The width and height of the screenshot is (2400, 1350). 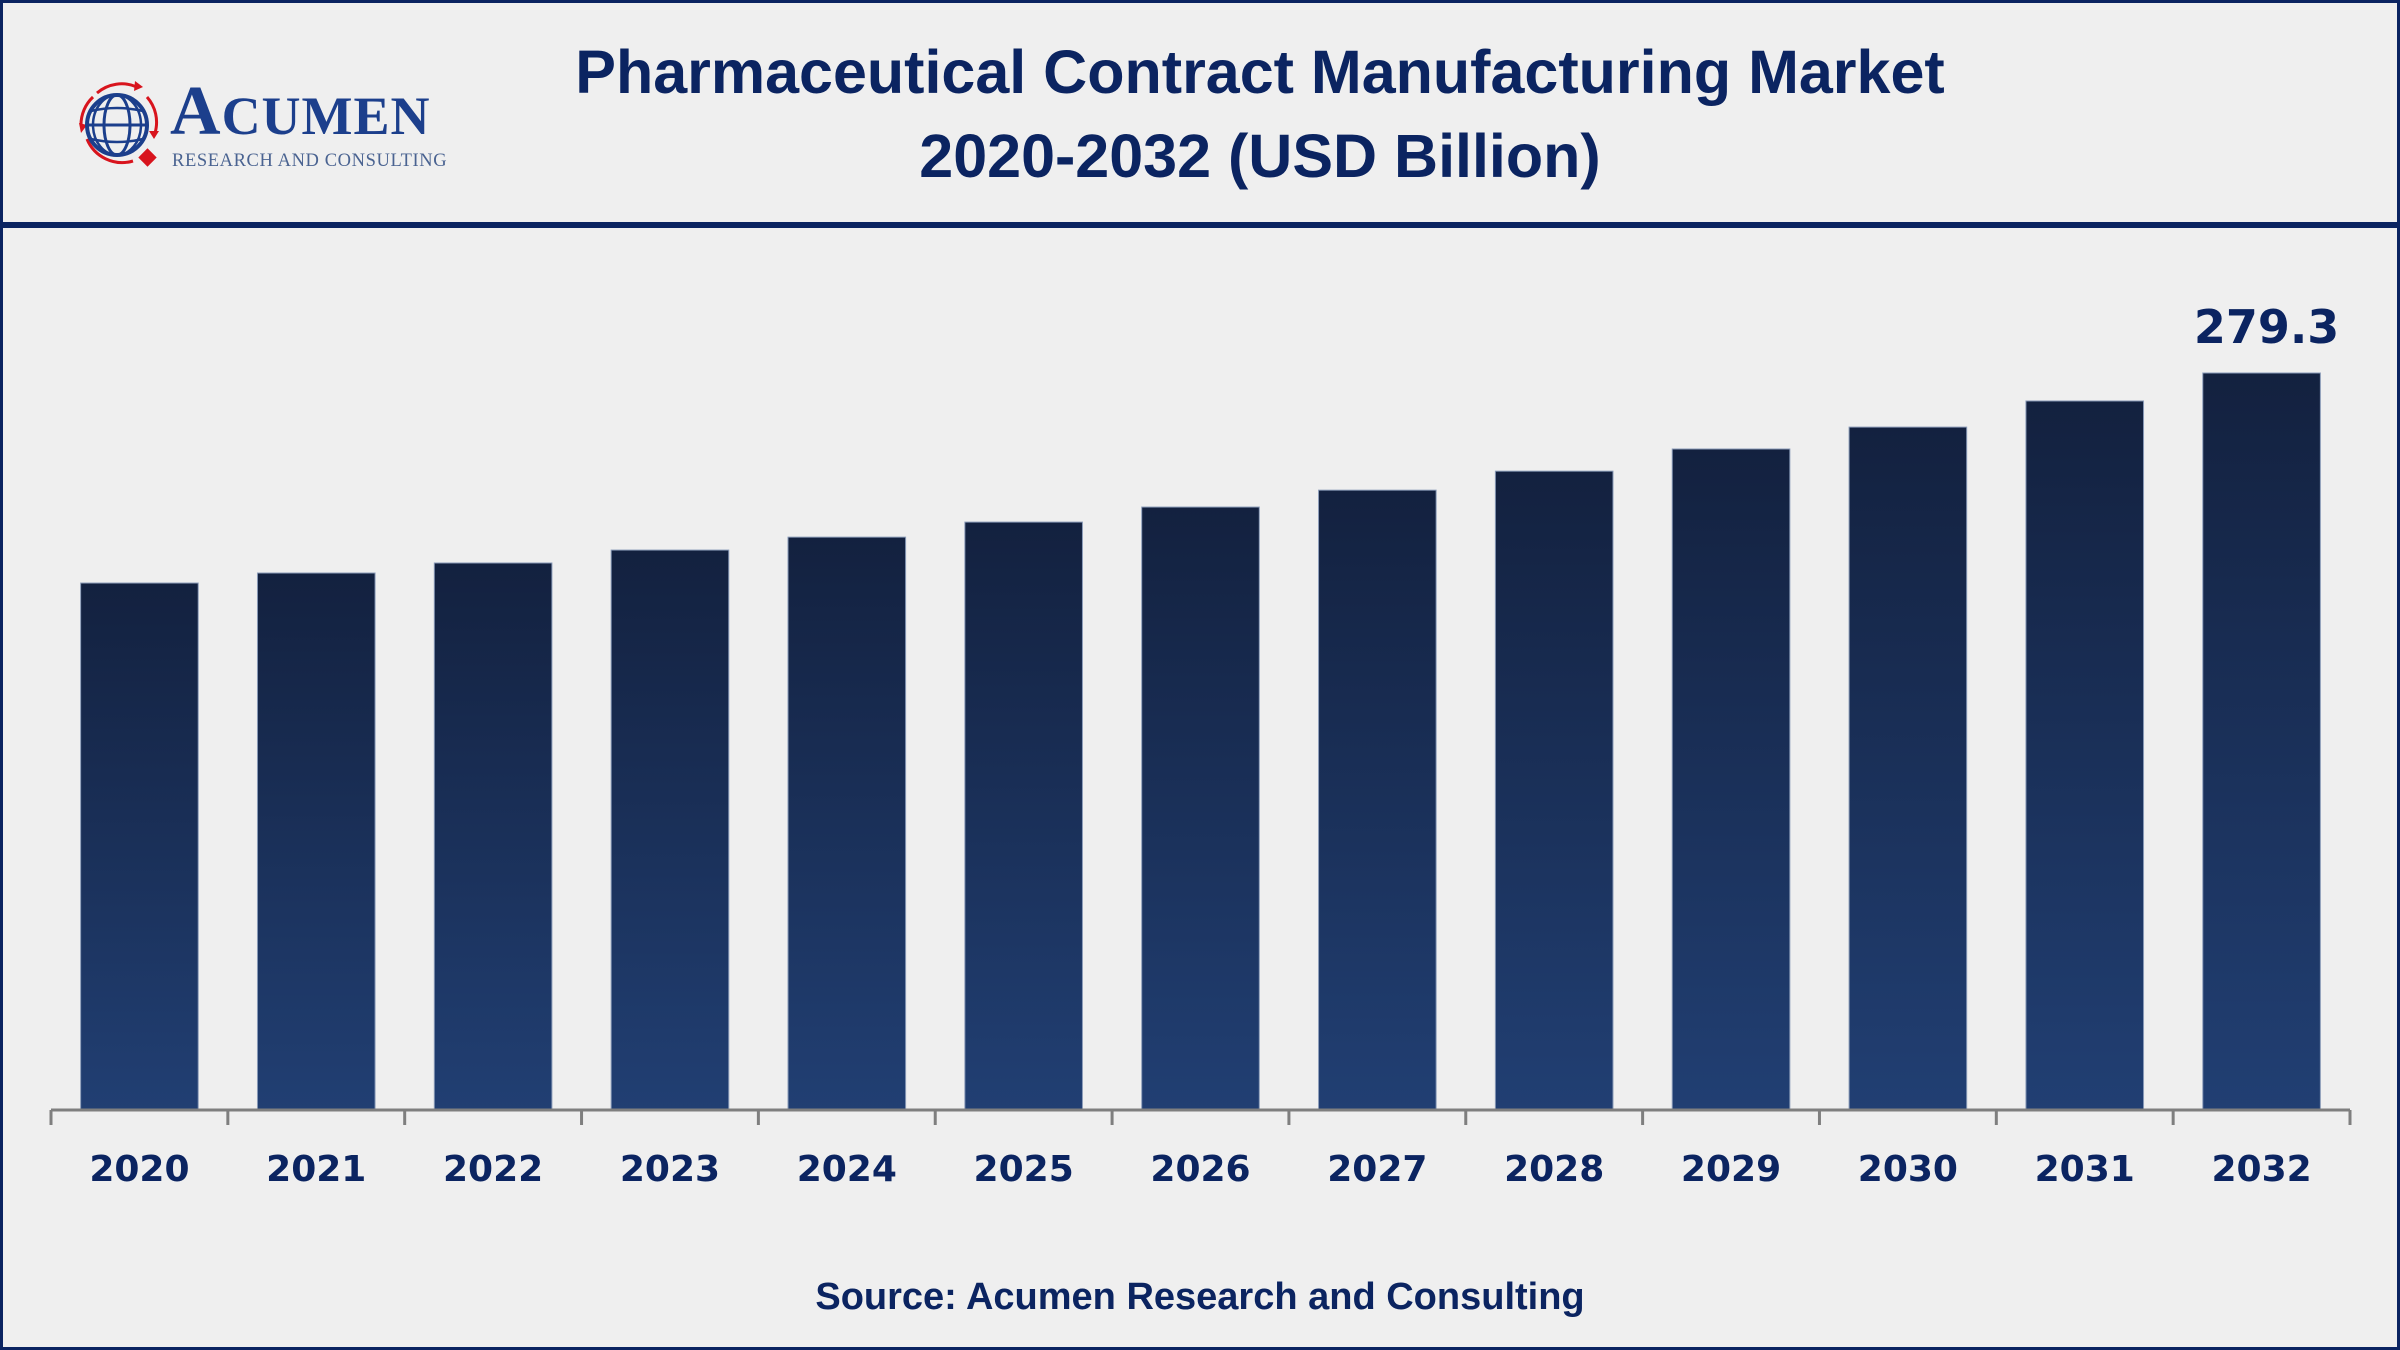 I want to click on bar-2021, so click(x=316, y=841).